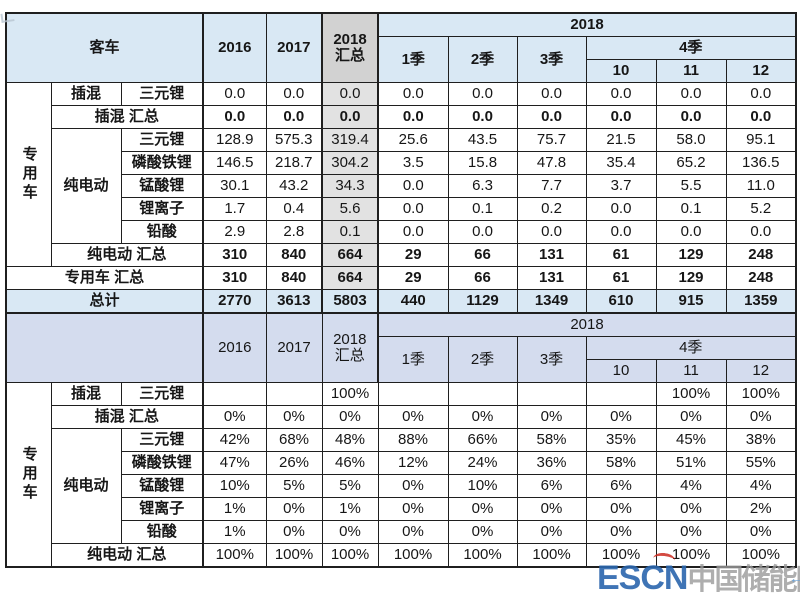 Image resolution: width=800 pixels, height=598 pixels. I want to click on value-cell: 915, so click(691, 301).